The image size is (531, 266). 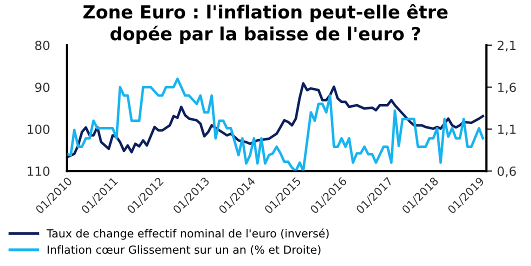 I want to click on y-tick-label: 80, so click(x=42, y=45).